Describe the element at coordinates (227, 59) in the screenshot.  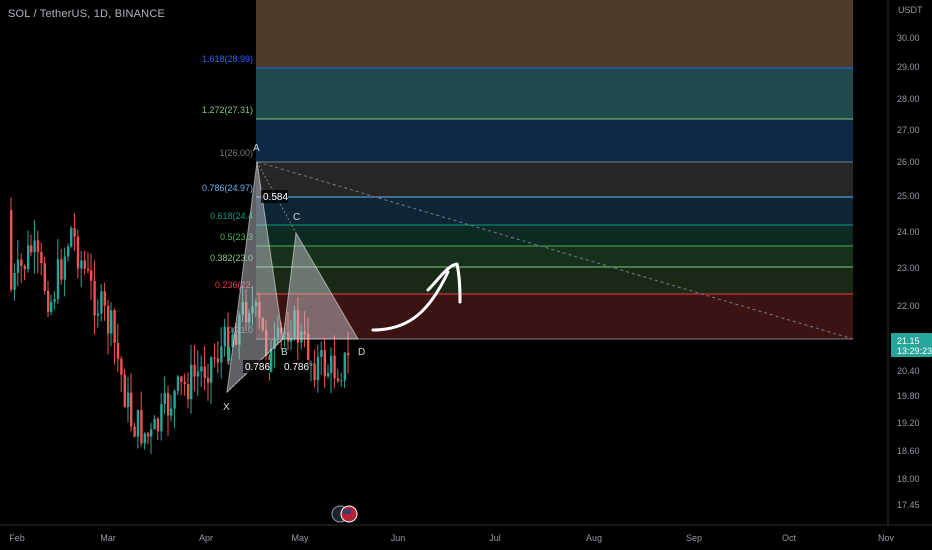
I see `fib-level-label: 1.618(28.99)` at that location.